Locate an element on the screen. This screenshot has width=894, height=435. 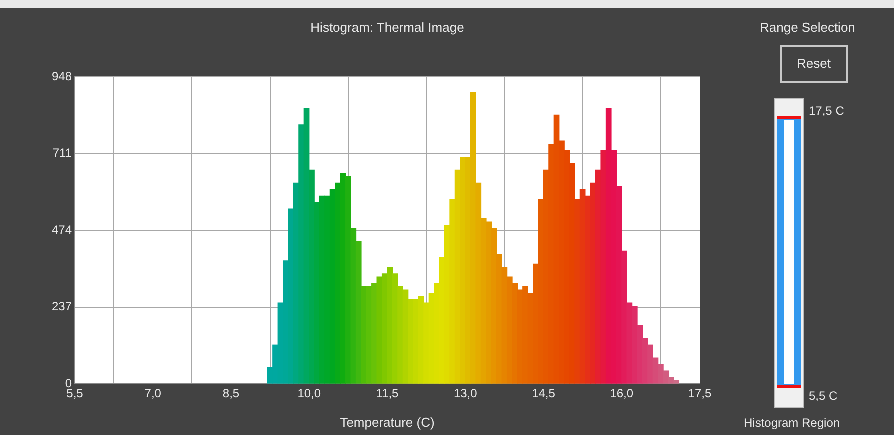
text: 5,5 C is located at coordinates (823, 396).